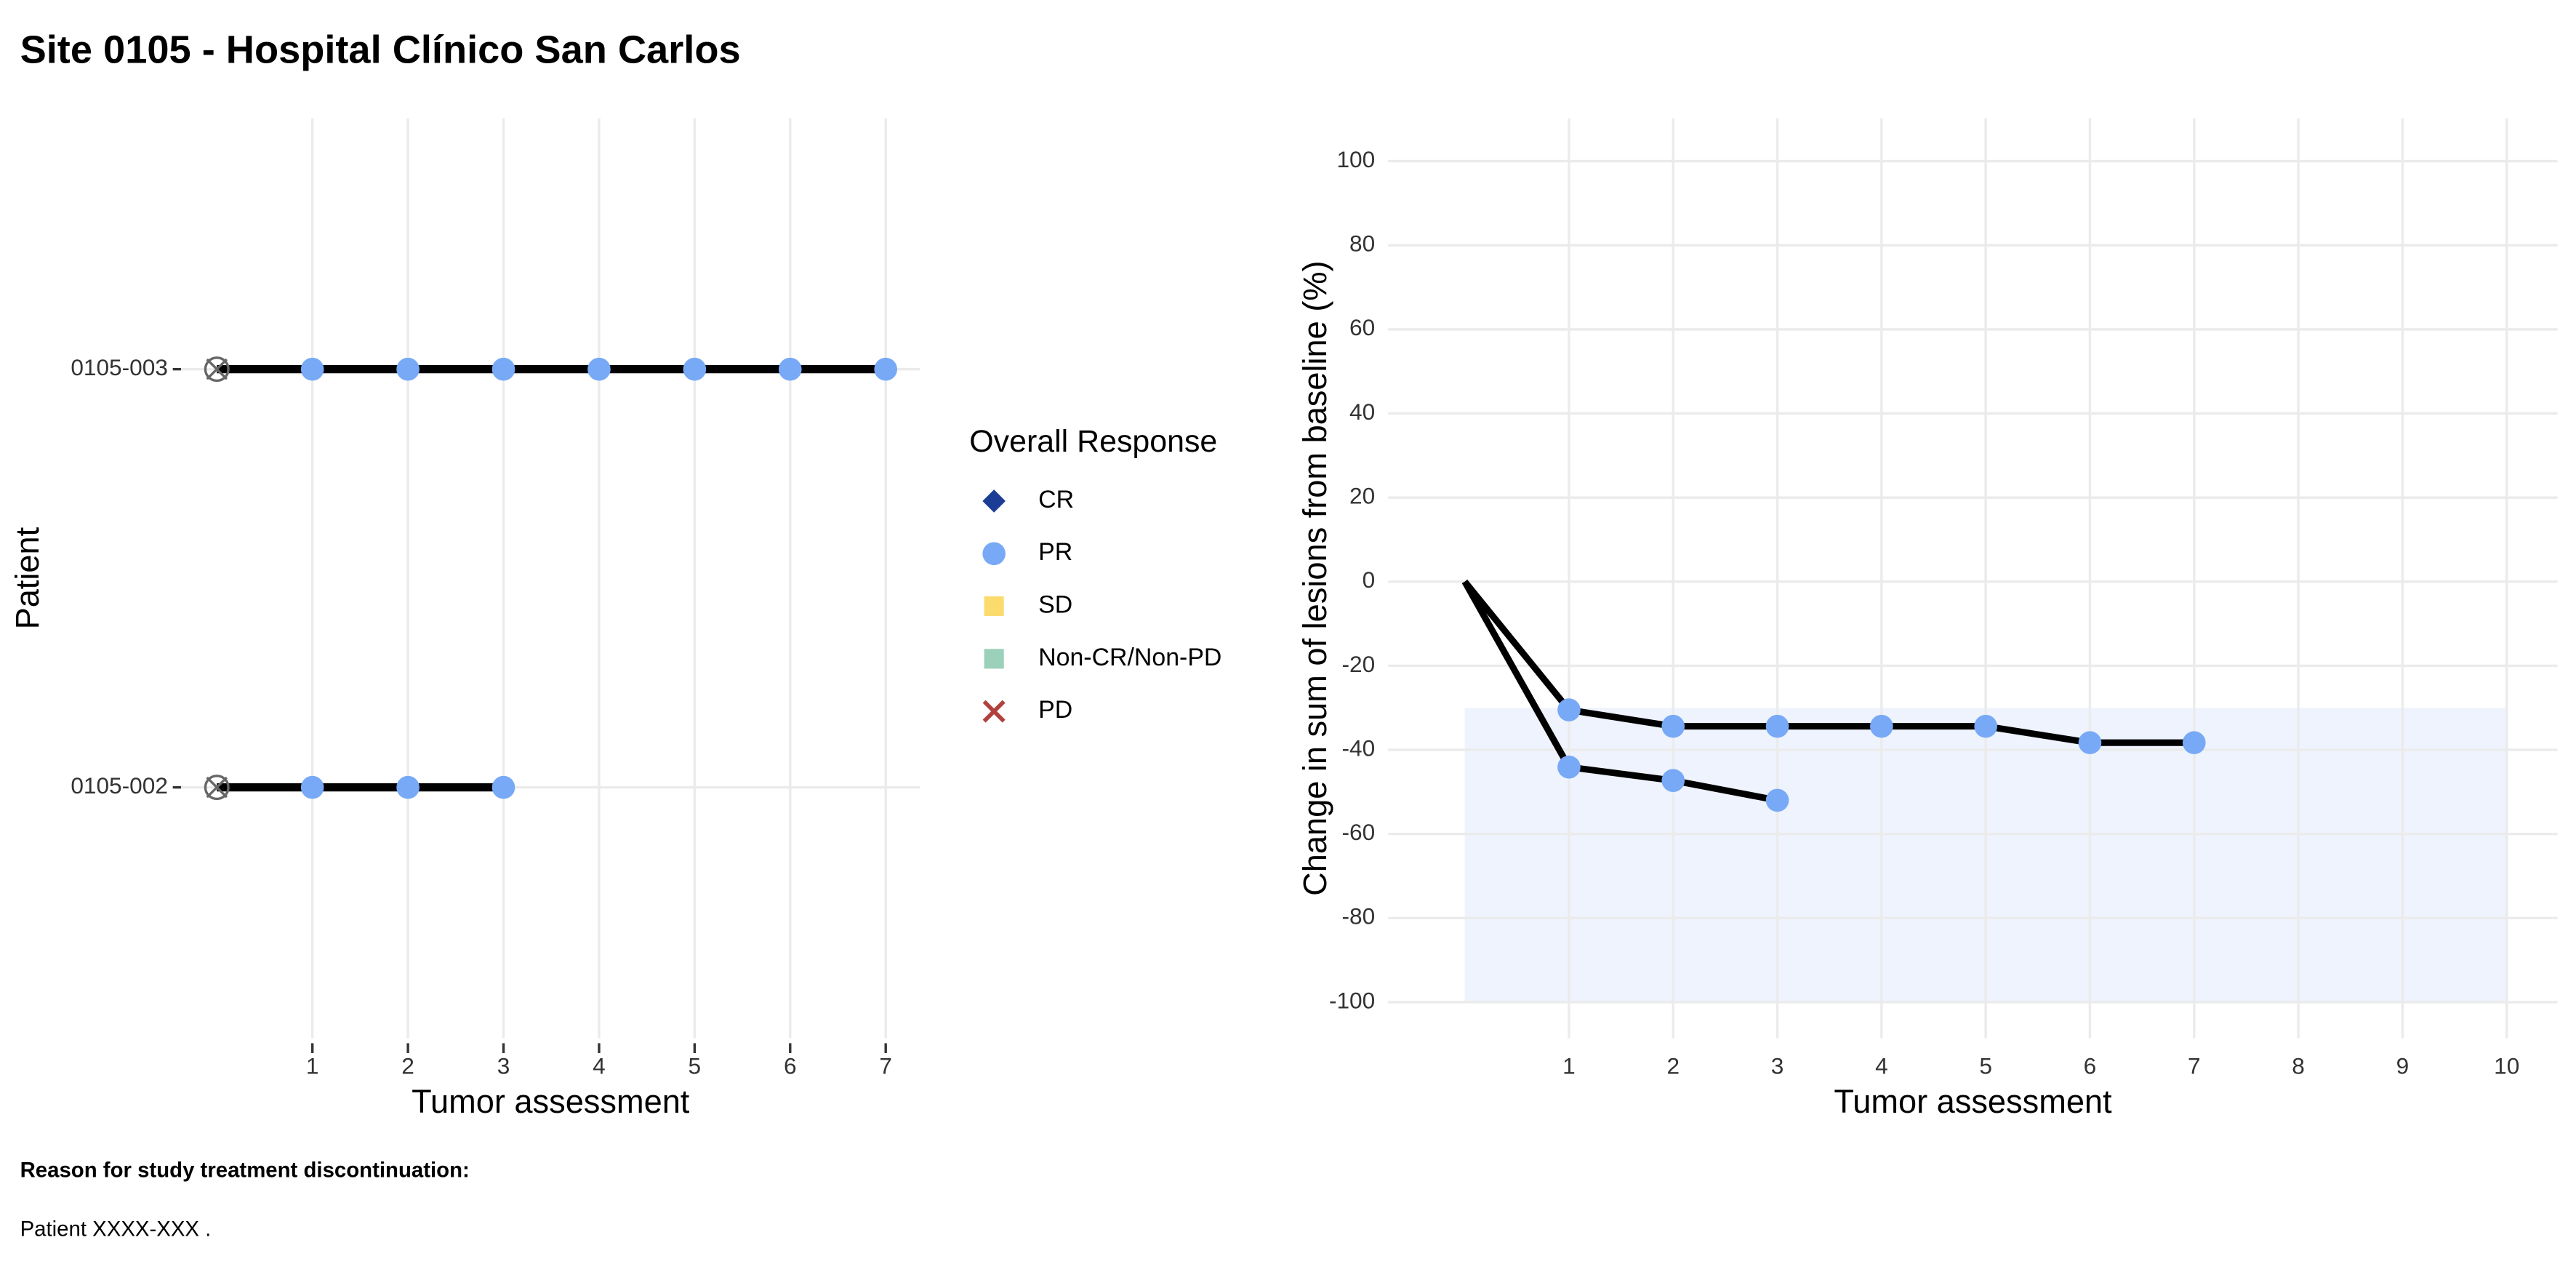 Image resolution: width=2576 pixels, height=1288 pixels. What do you see at coordinates (1359, 916) in the screenshot?
I see `y-tick-label: -80` at bounding box center [1359, 916].